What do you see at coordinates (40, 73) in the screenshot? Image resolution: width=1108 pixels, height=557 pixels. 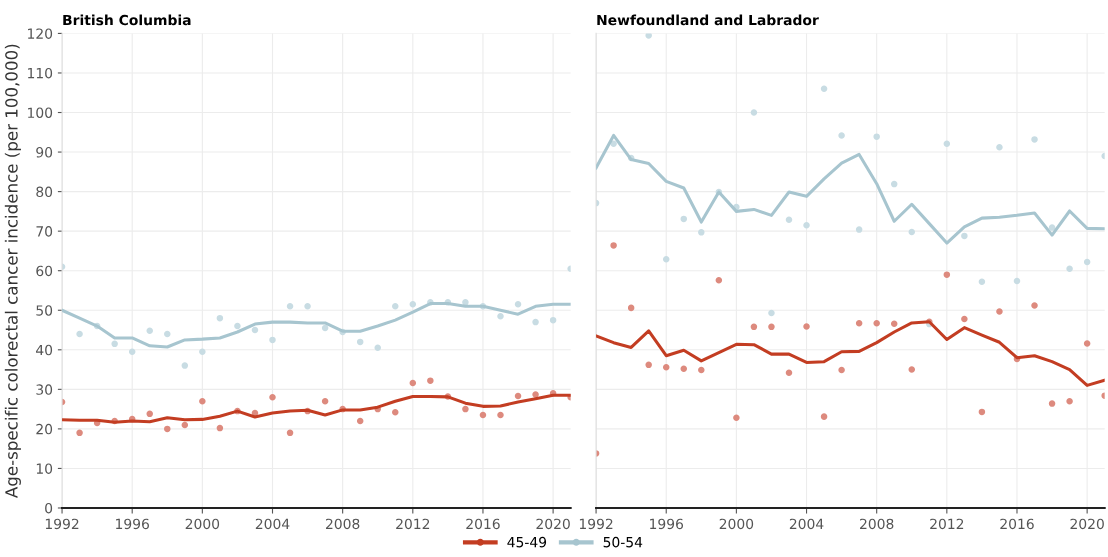 I see `y-tick-label: 110` at bounding box center [40, 73].